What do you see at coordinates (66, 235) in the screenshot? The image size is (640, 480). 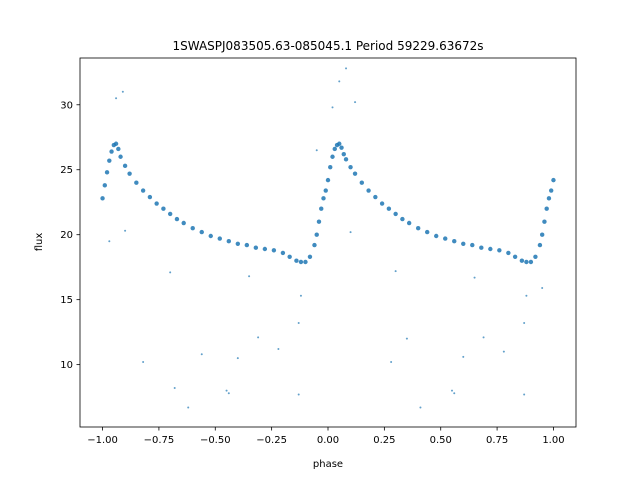 I see `y-tick-label: 20` at bounding box center [66, 235].